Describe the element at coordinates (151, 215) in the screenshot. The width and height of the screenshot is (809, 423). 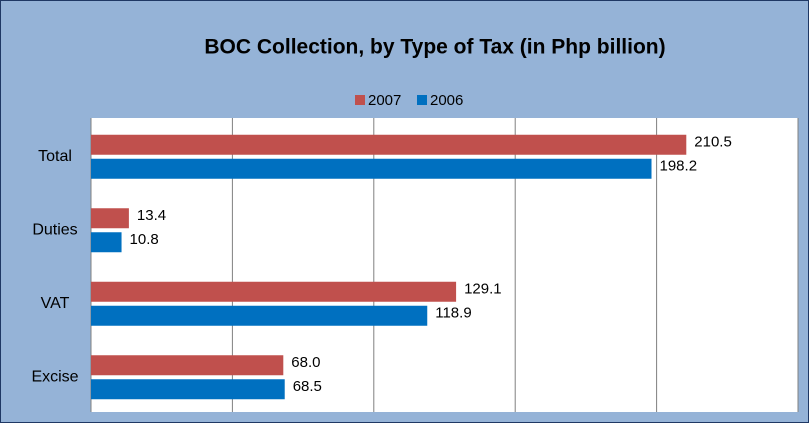
I see `data-label: 13.4` at that location.